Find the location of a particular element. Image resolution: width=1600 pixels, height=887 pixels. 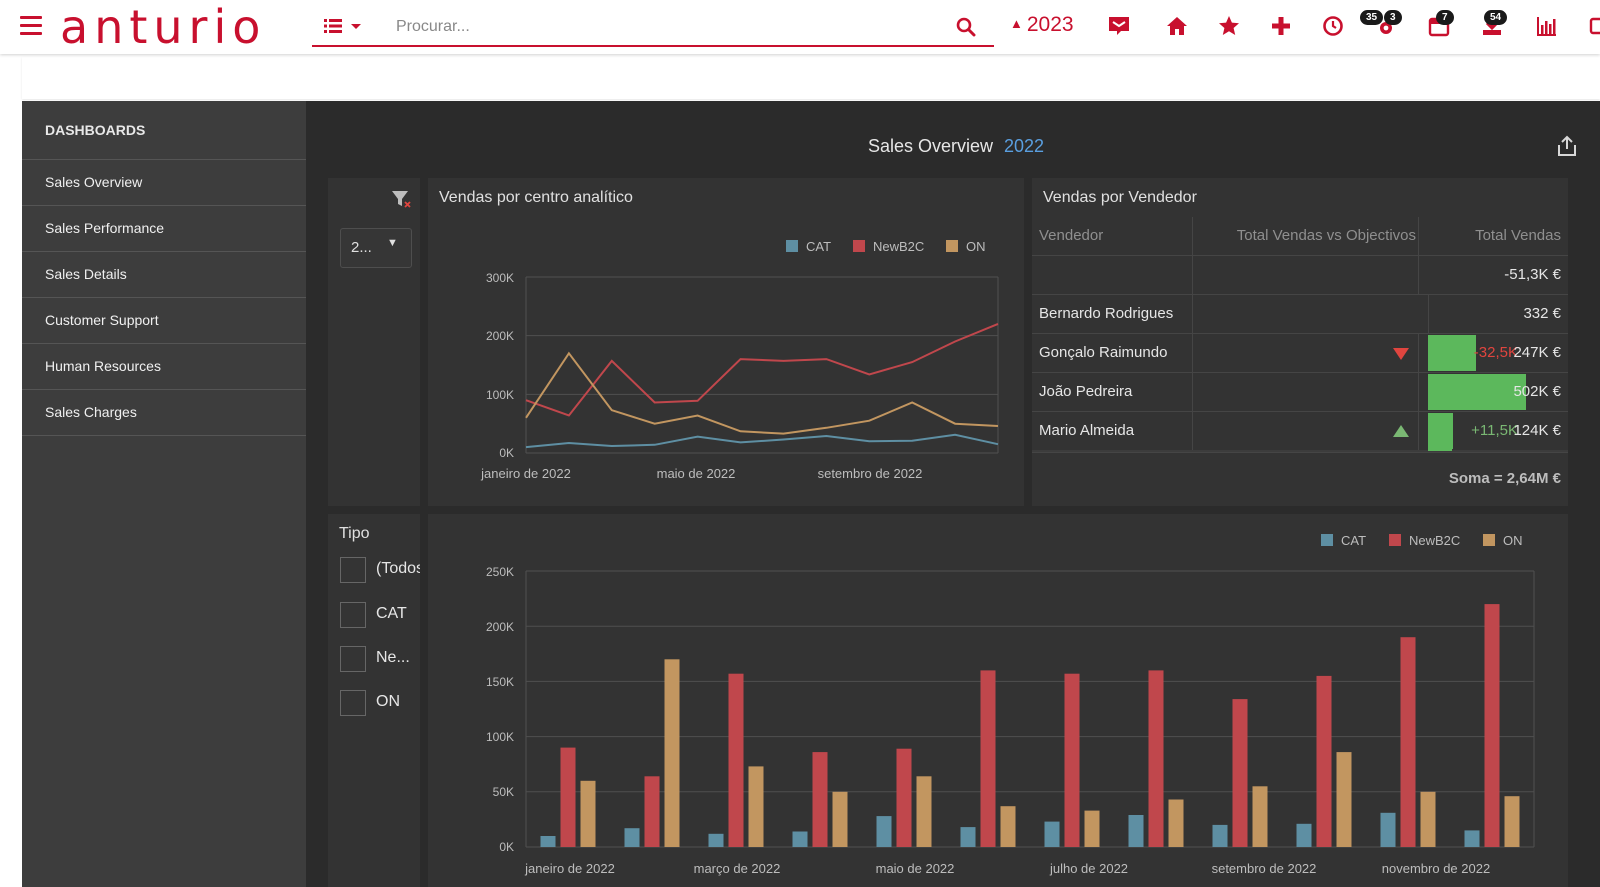

seller-name: João Pedreira is located at coordinates (1086, 391).